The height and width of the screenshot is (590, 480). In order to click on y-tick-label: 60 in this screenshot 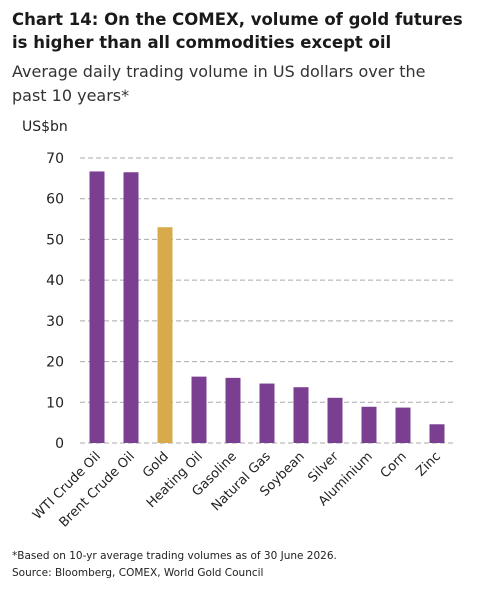, I will do `click(55, 200)`.